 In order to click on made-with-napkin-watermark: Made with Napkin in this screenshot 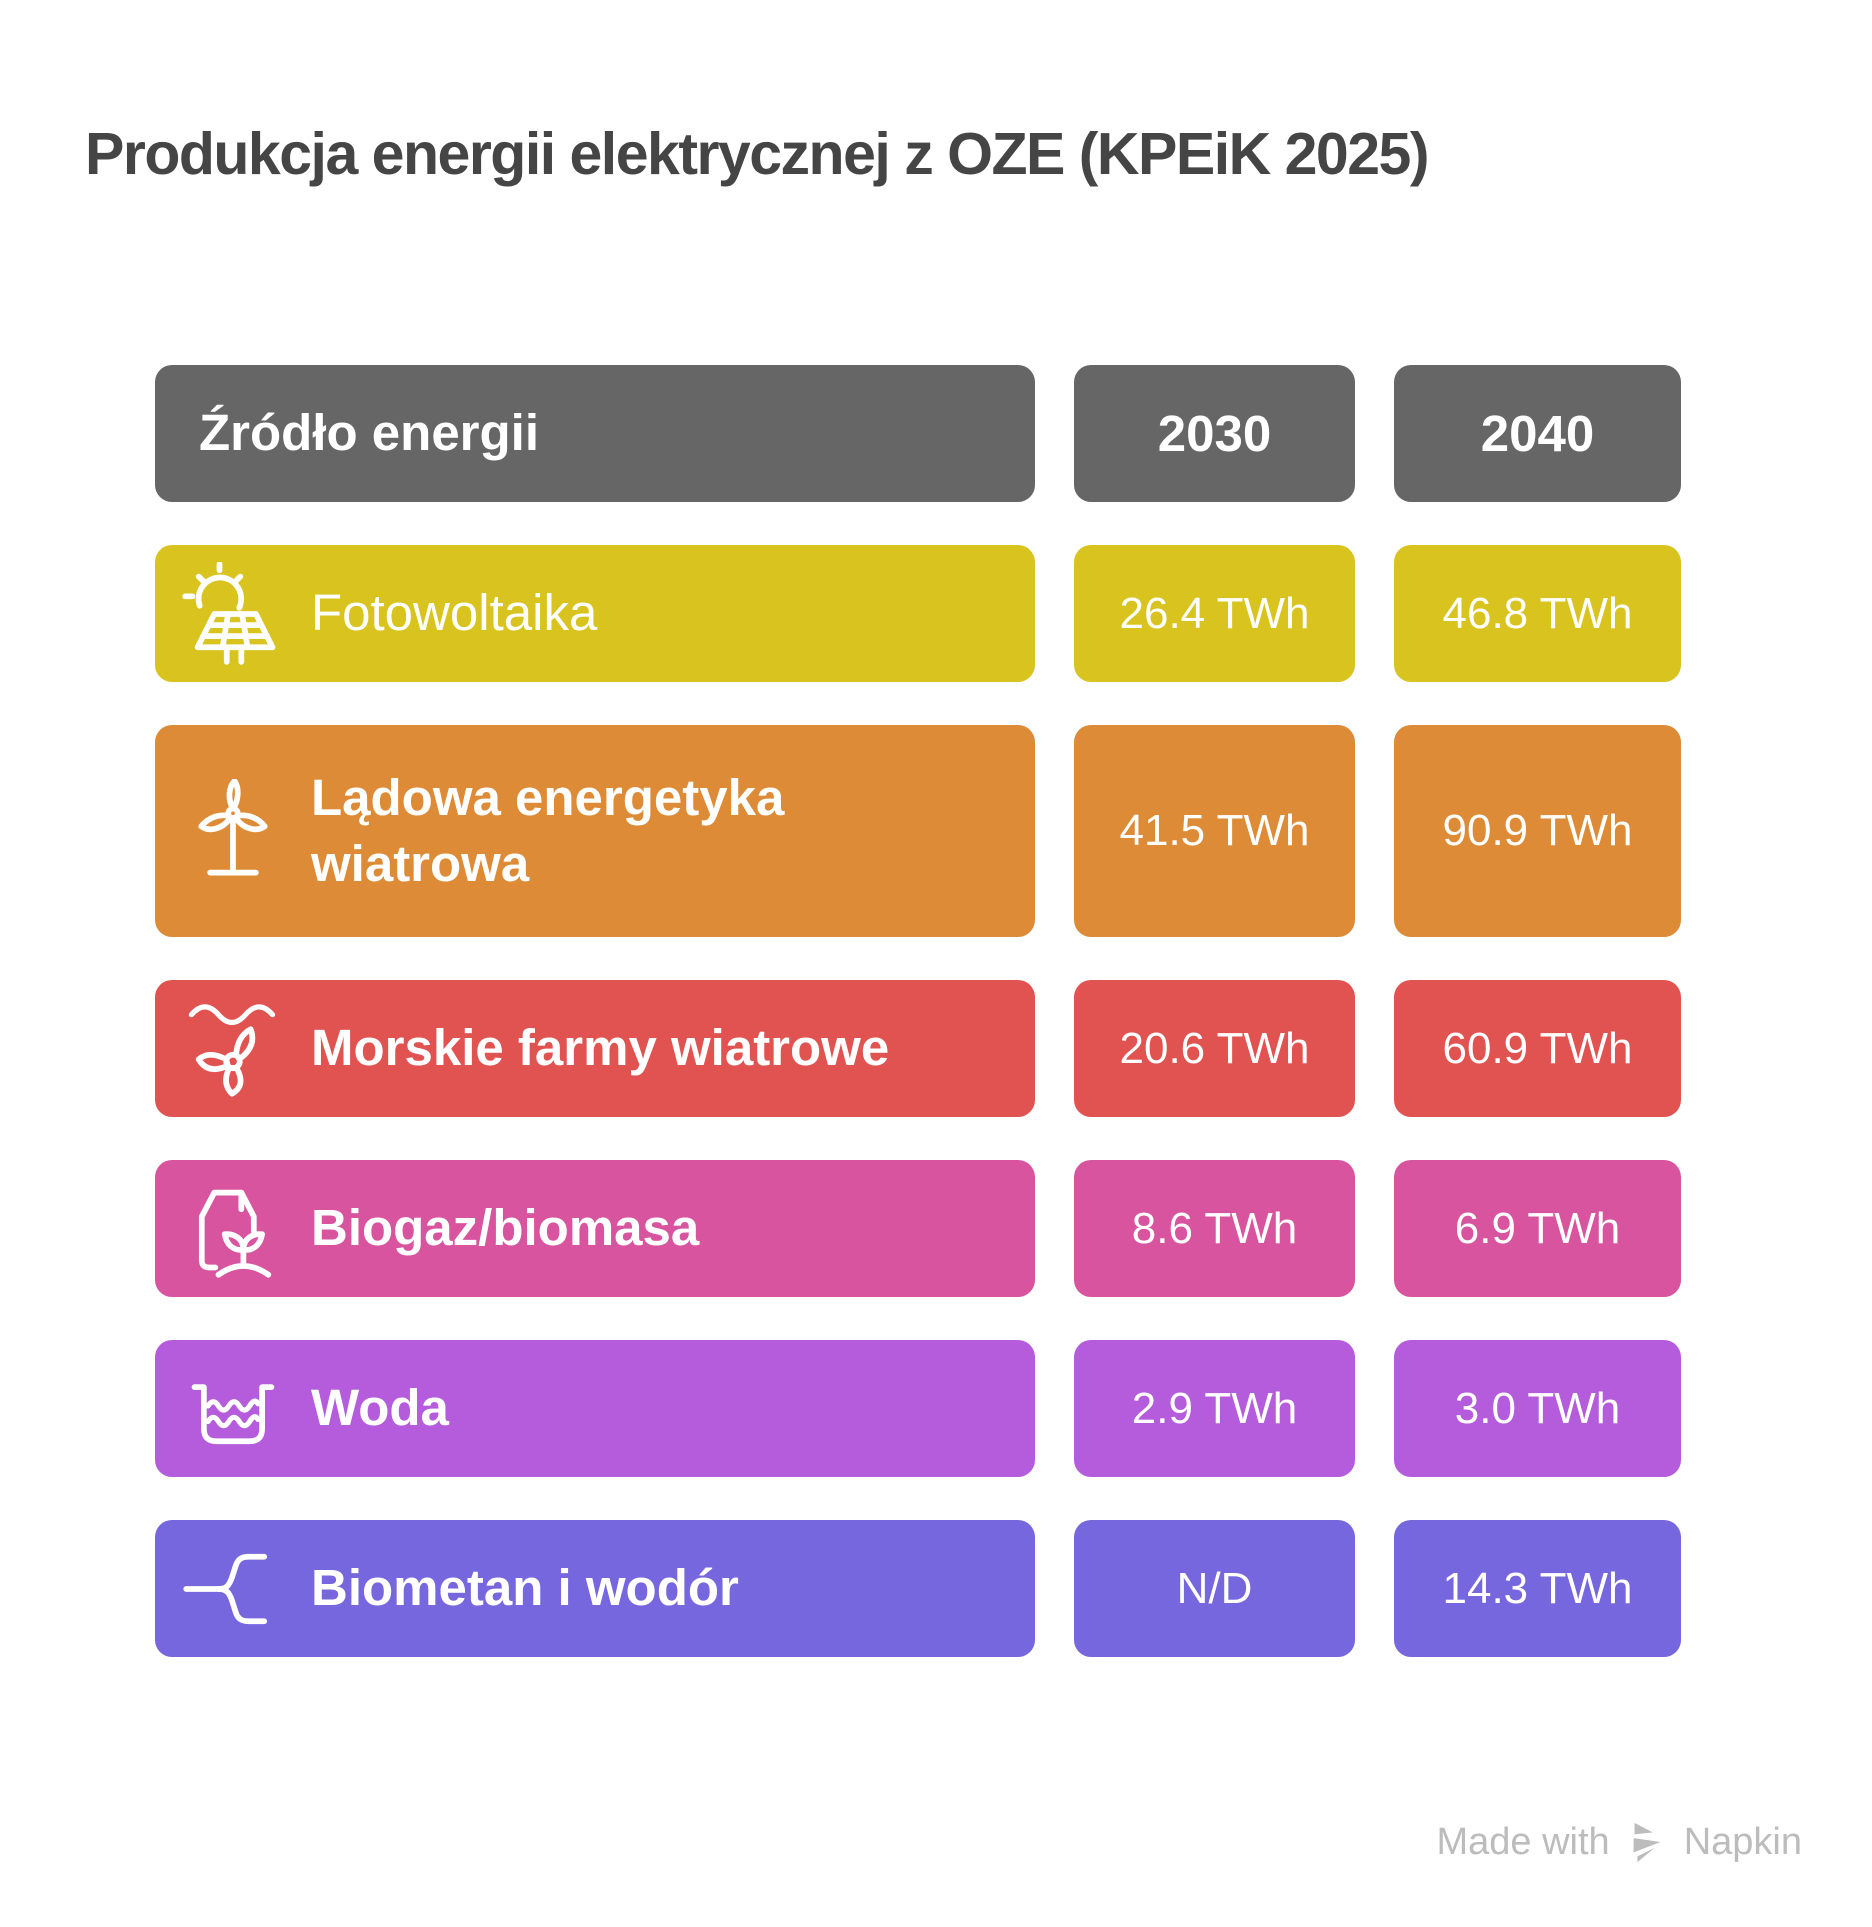, I will do `click(1620, 1842)`.